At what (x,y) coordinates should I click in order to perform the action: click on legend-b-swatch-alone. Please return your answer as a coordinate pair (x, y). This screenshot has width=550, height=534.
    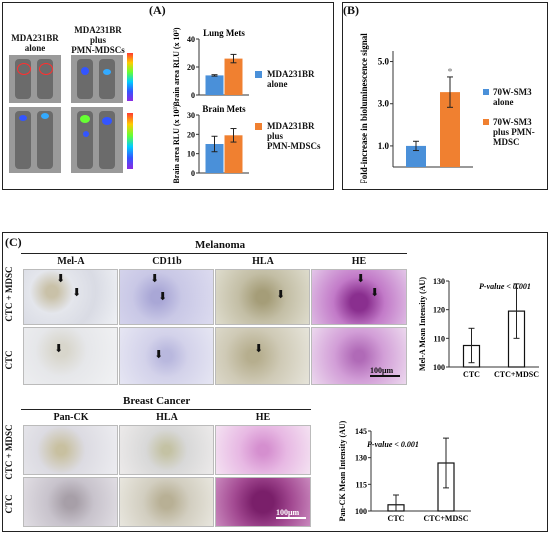
    Looking at the image, I should click on (486, 92).